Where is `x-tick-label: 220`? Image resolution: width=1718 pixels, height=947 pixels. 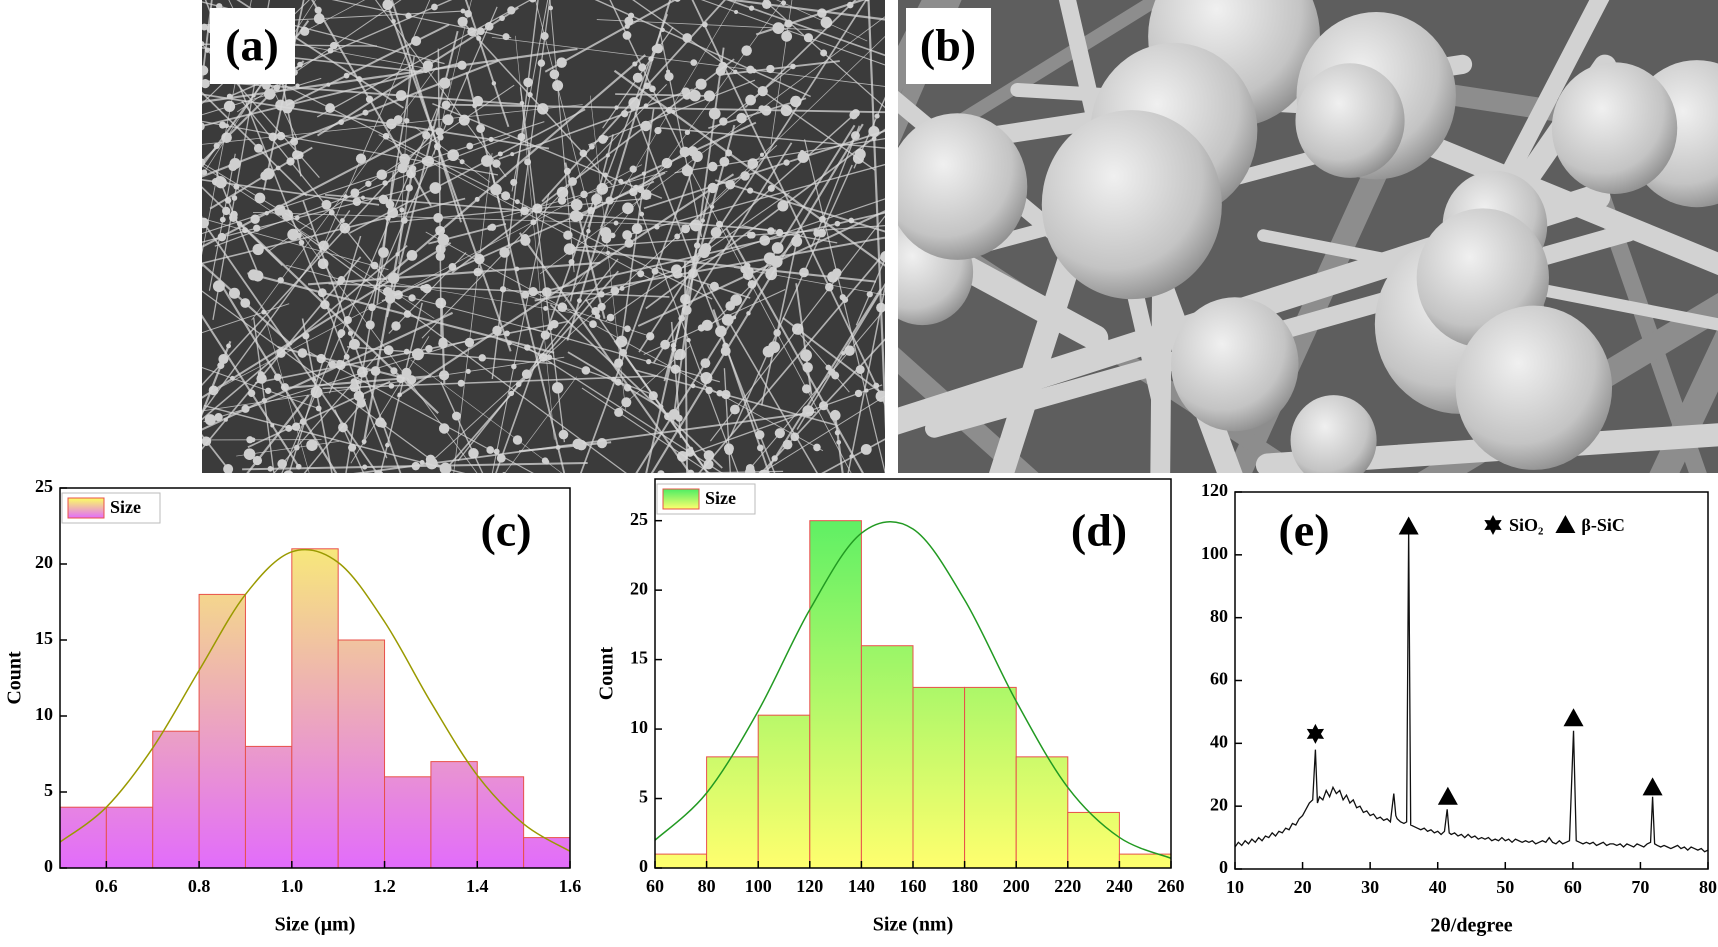
x-tick-label: 220 is located at coordinates (1067, 886).